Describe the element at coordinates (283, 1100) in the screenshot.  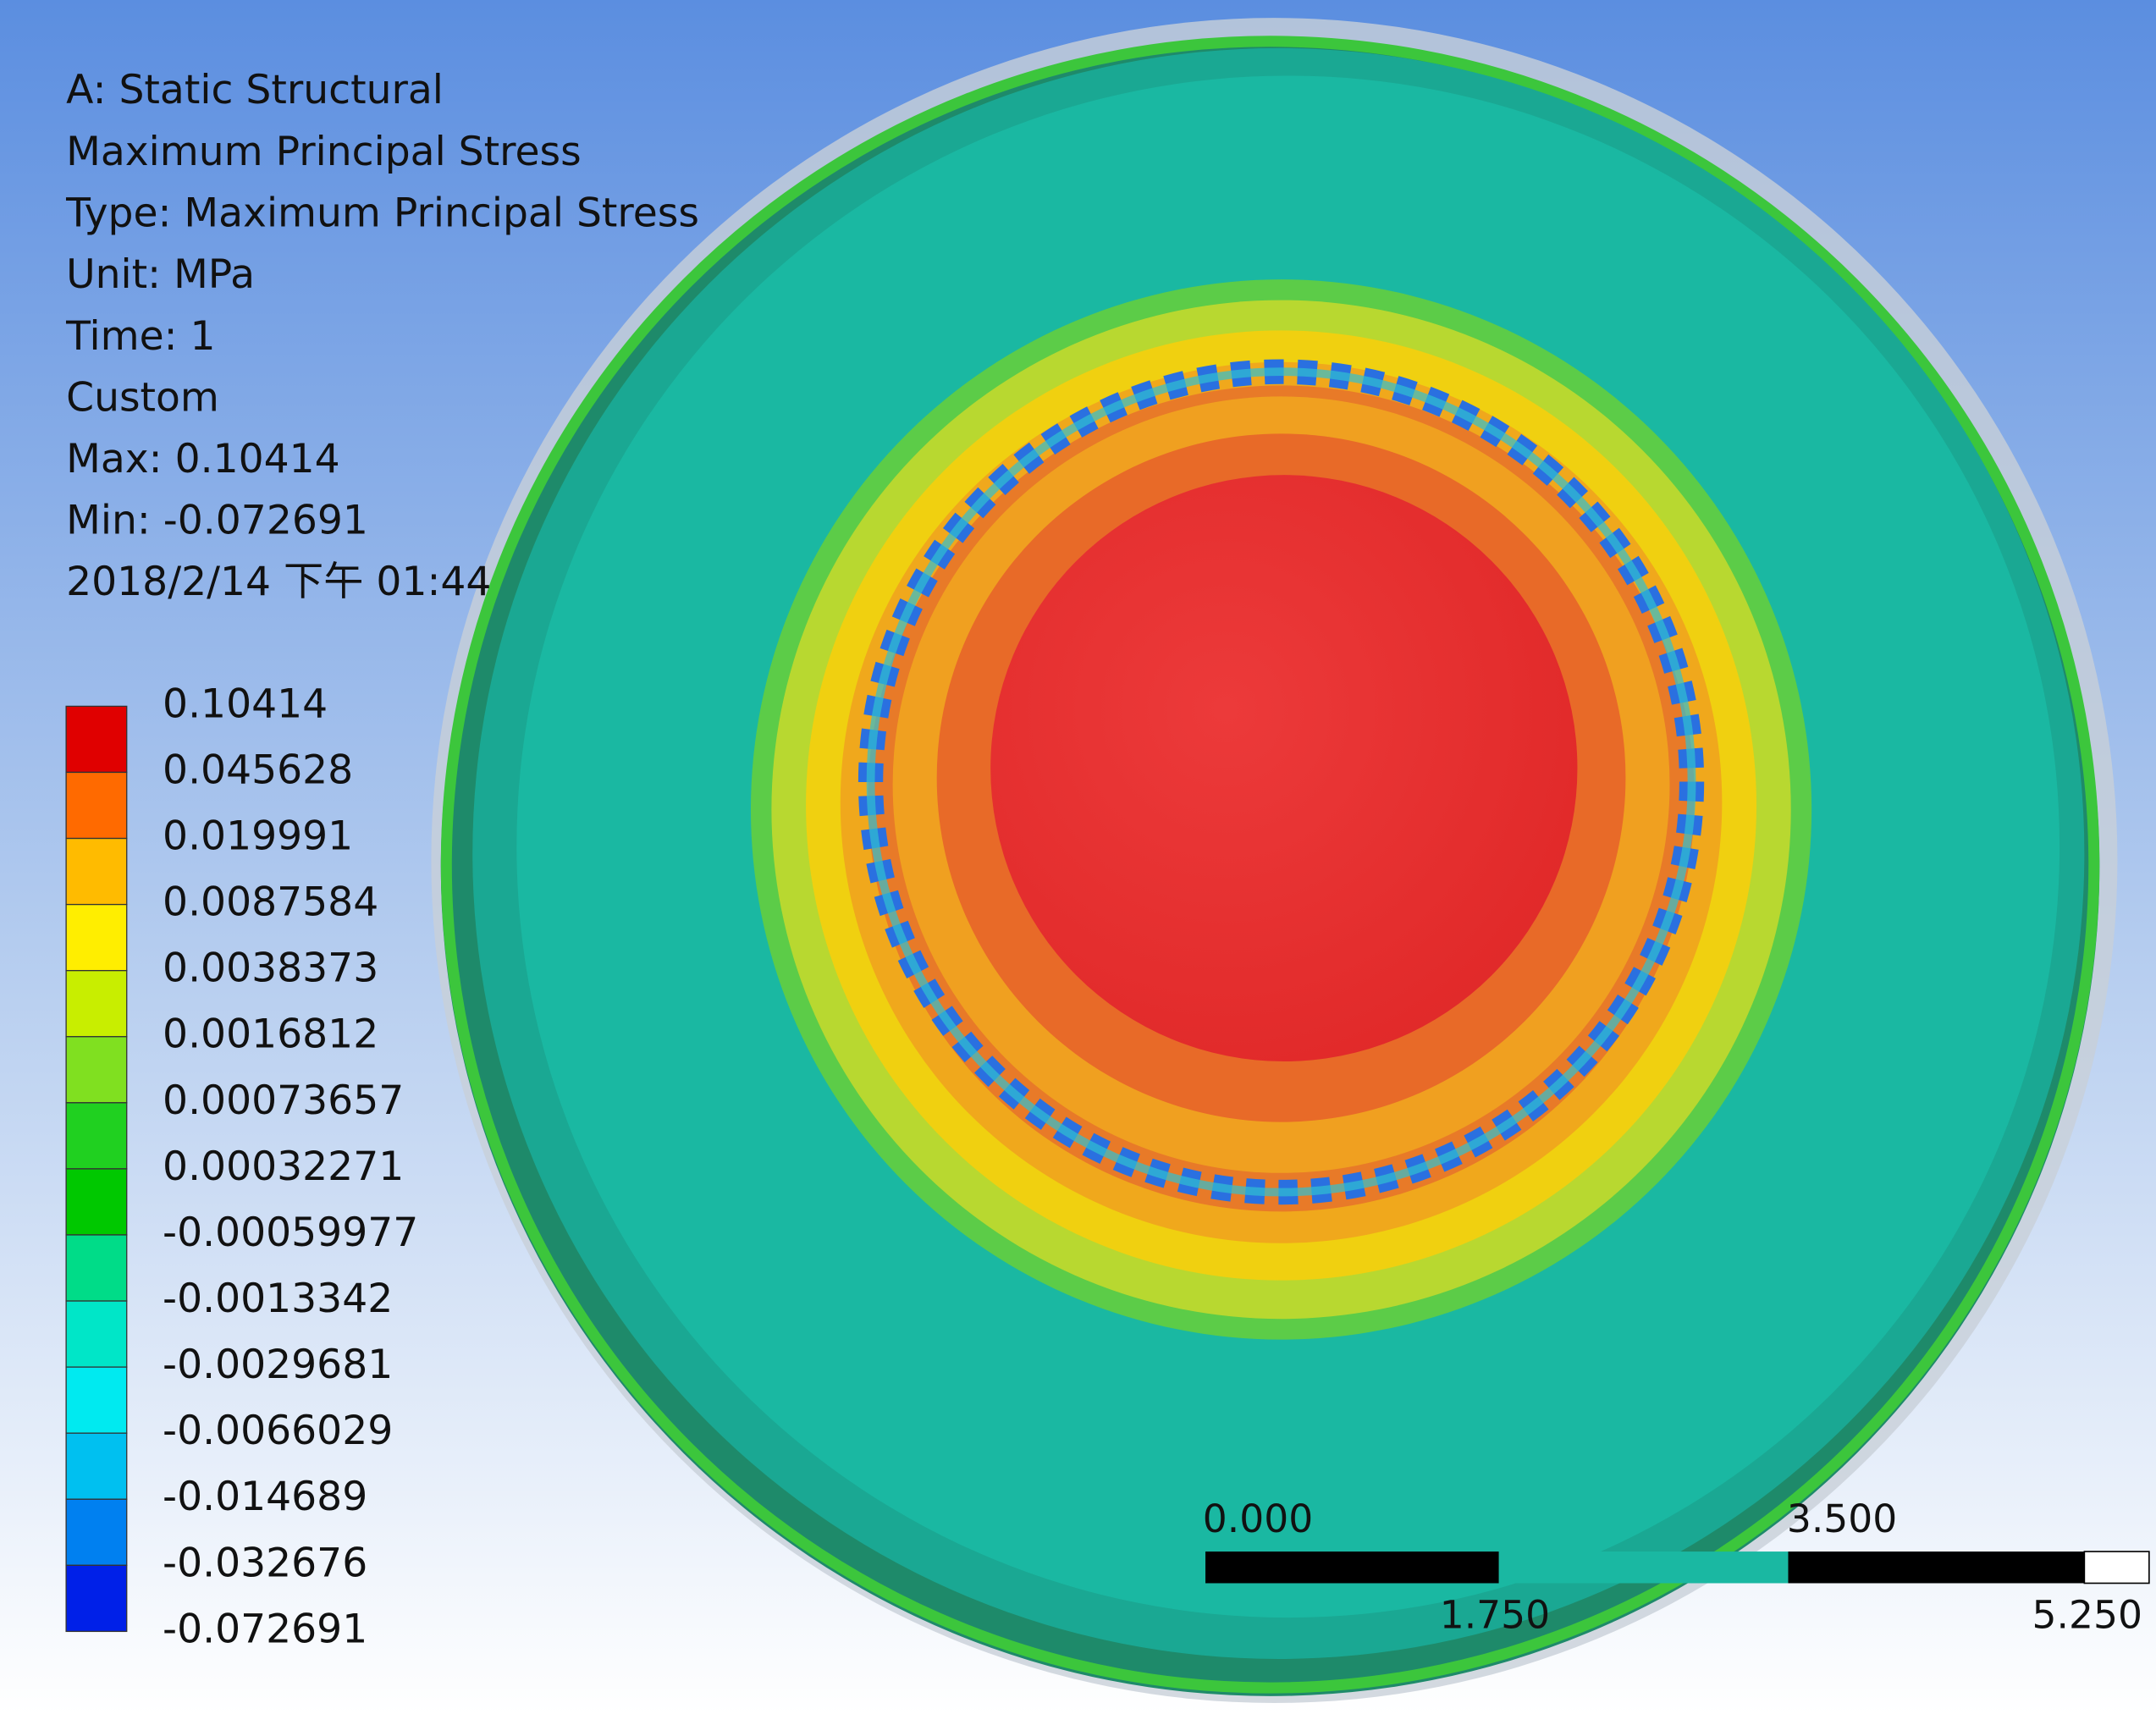
I see `legend-label: 0.00073657` at that location.